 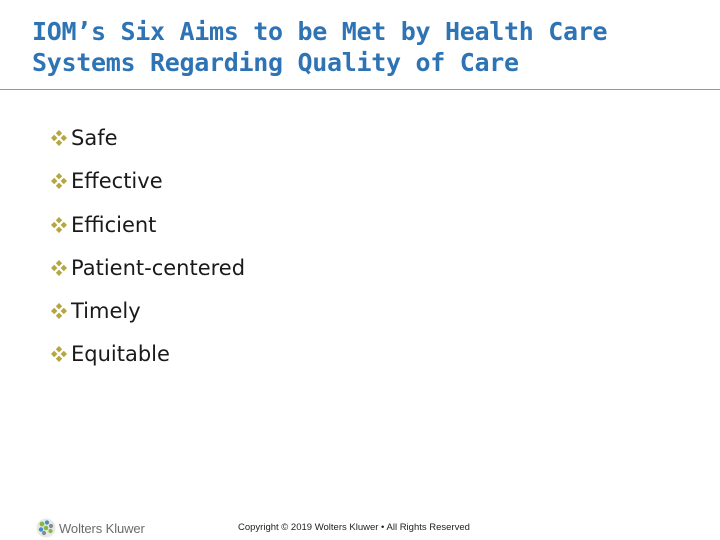 I want to click on wolters-kluwer-logo-icon, so click(x=46, y=528).